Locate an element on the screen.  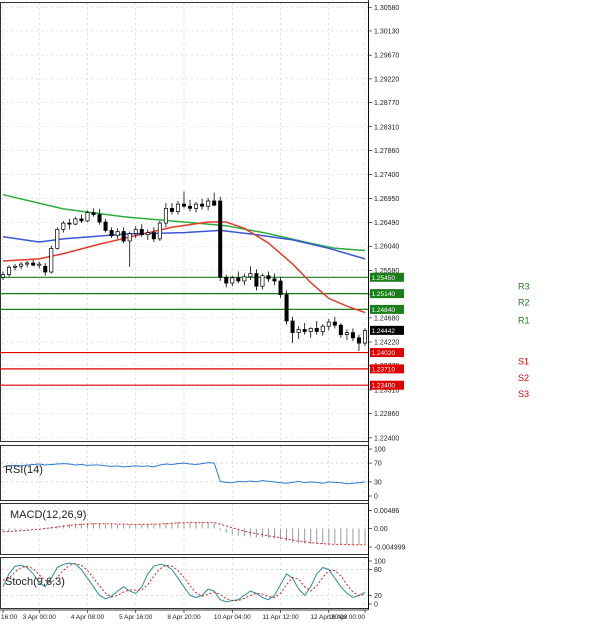
stoch-k-line is located at coordinates (184, 582).